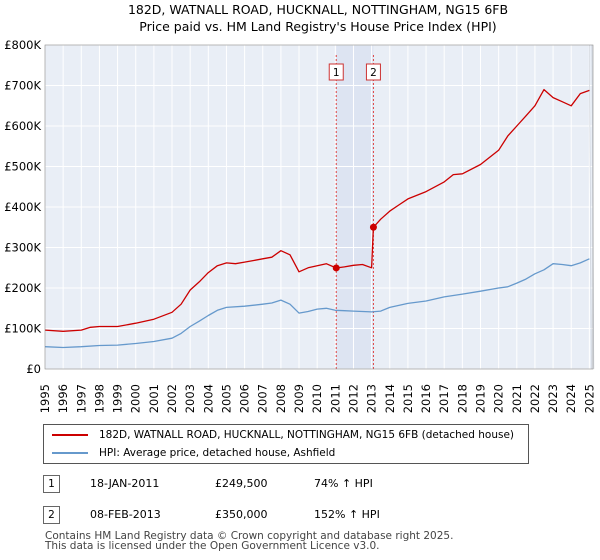 This screenshot has height=560, width=600. What do you see at coordinates (70, 435) in the screenshot?
I see `legend-swatch-property` at bounding box center [70, 435].